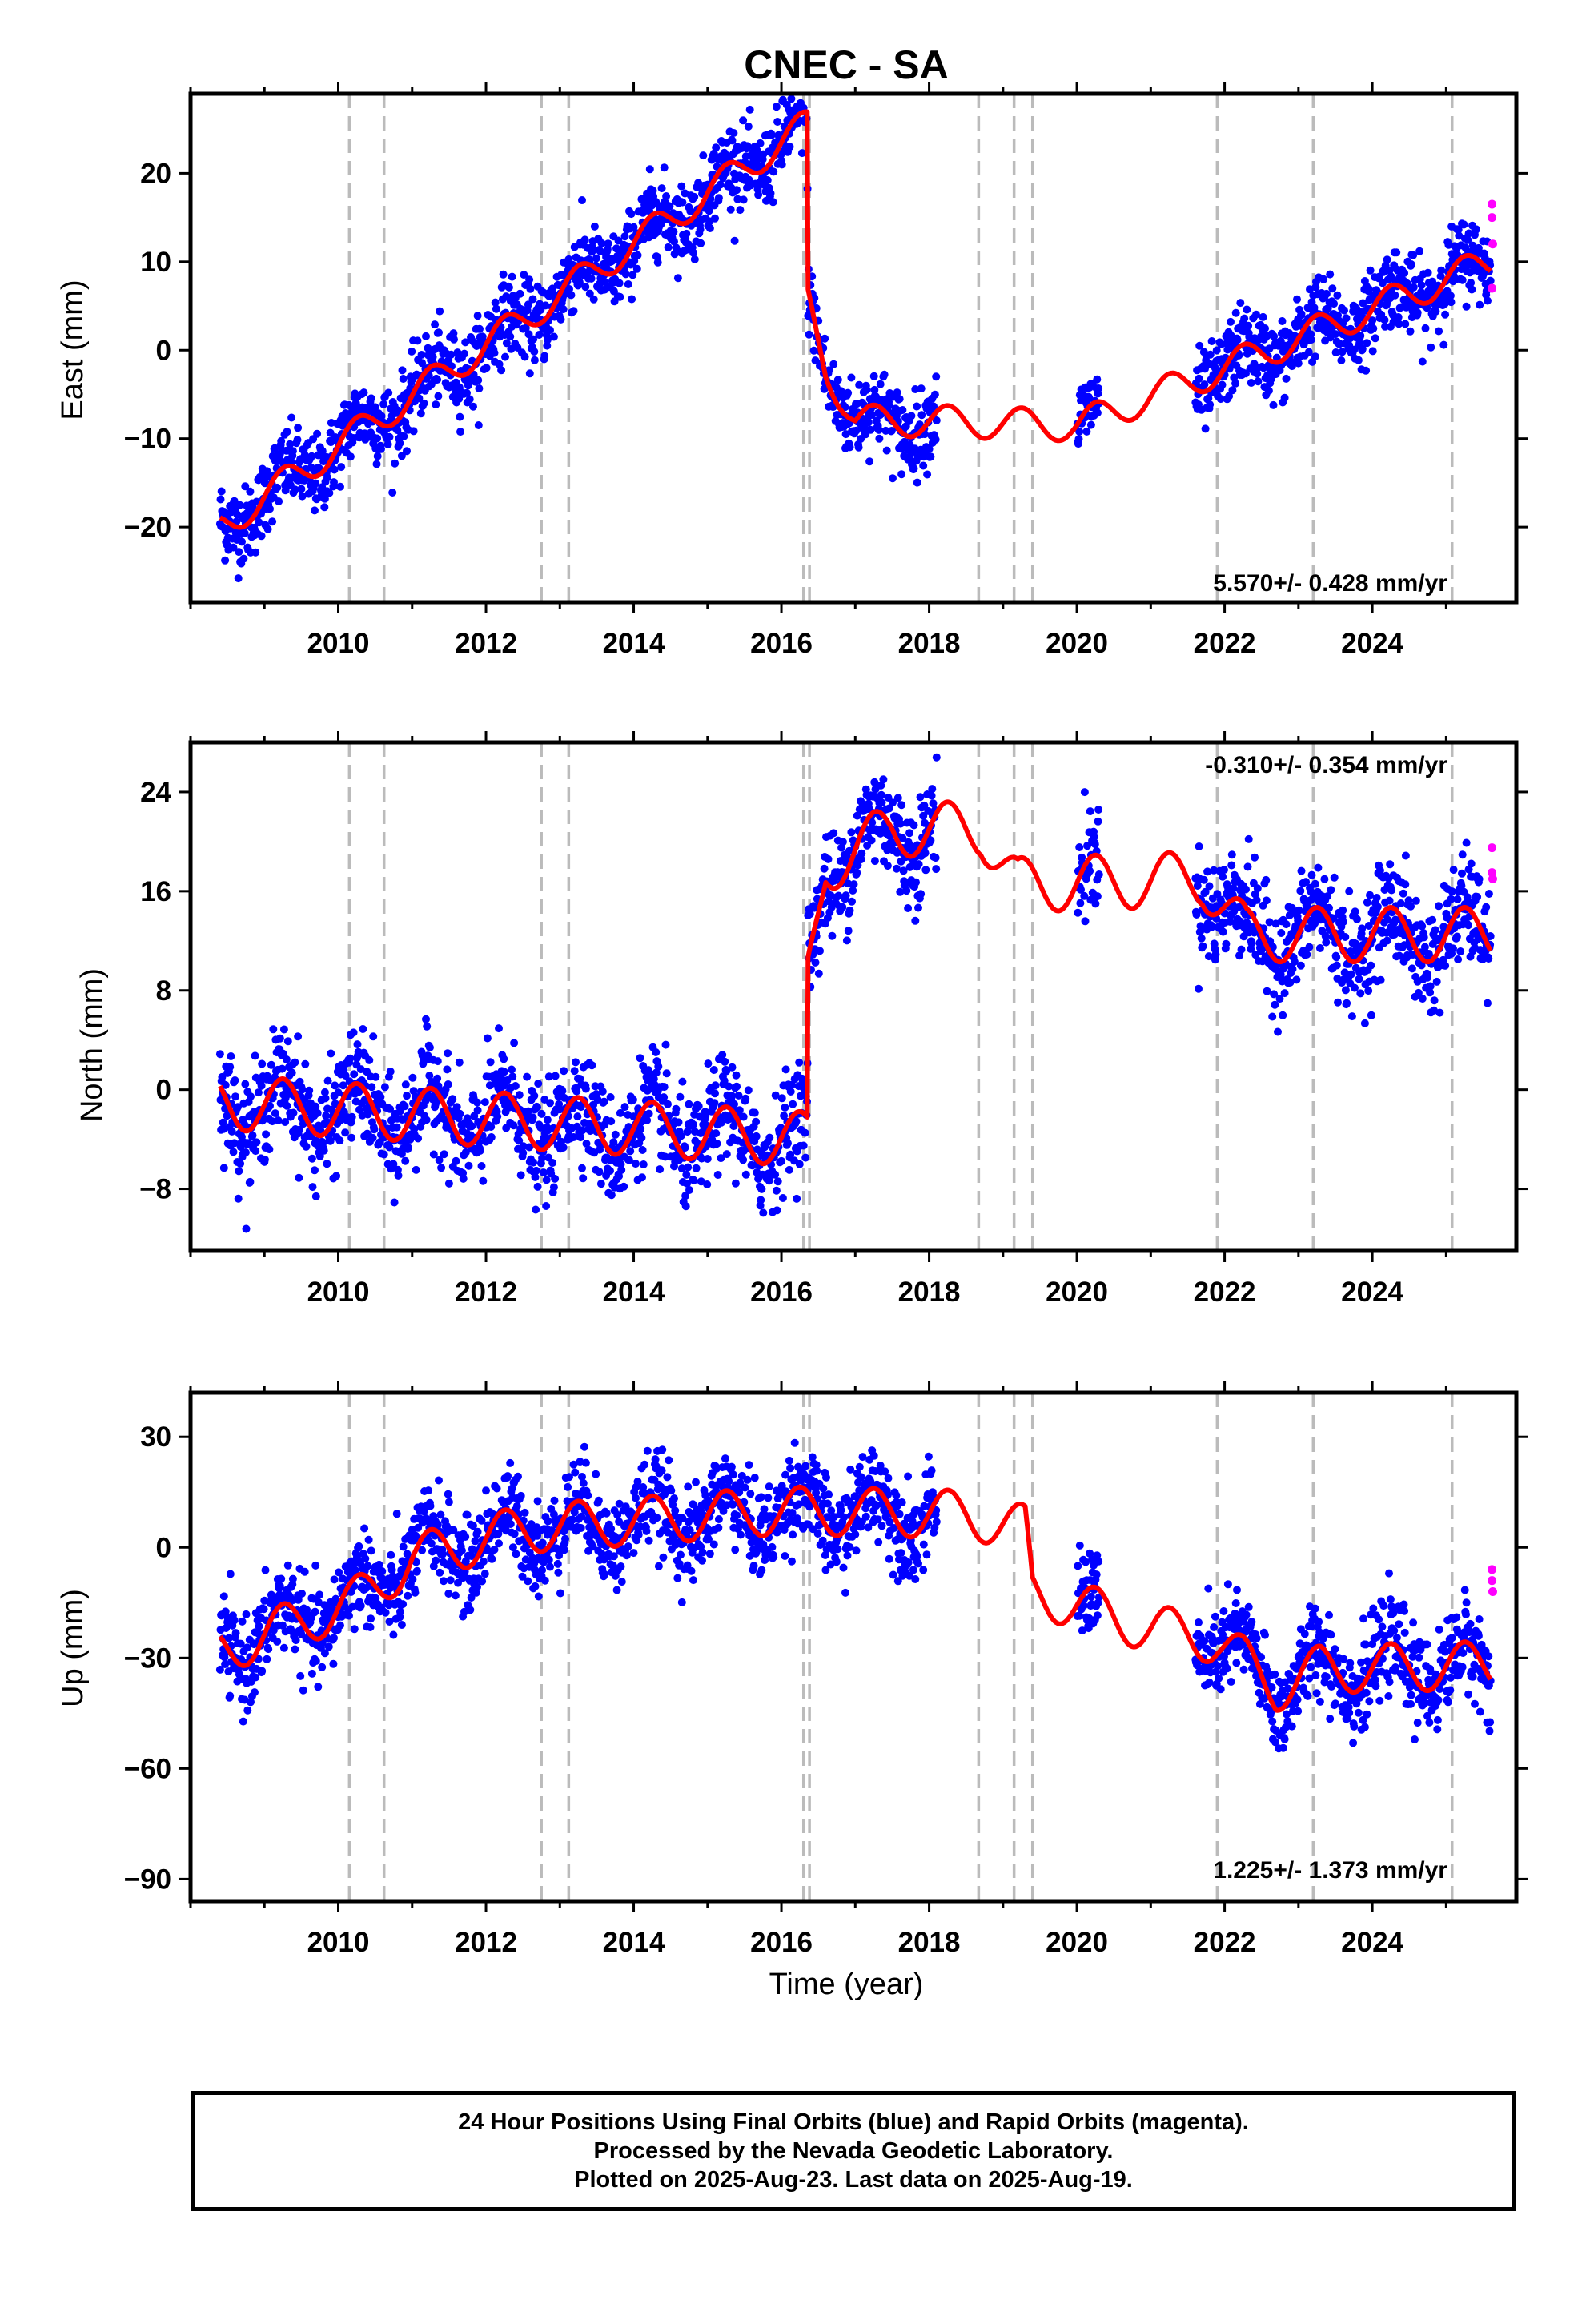 This screenshot has height=2324, width=1582. Describe the element at coordinates (1372, 1292) in the screenshot. I see `x-tick-label: 2024` at that location.